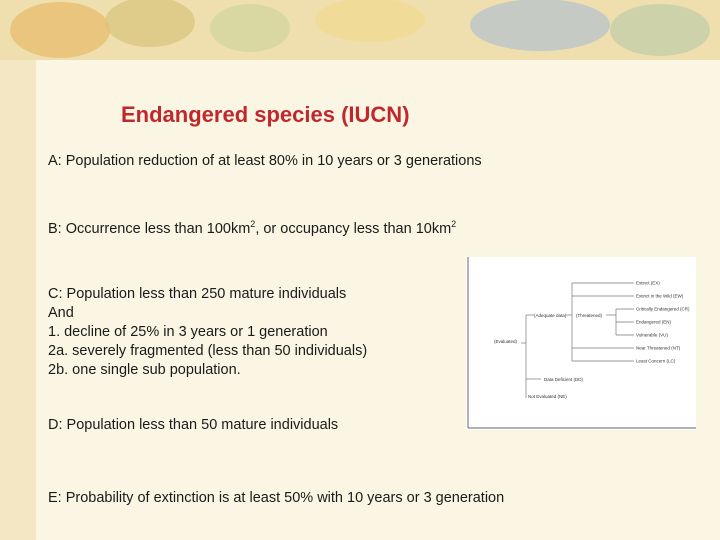 The width and height of the screenshot is (720, 540). I want to click on leaf-label: Endangered (EN), so click(654, 322).